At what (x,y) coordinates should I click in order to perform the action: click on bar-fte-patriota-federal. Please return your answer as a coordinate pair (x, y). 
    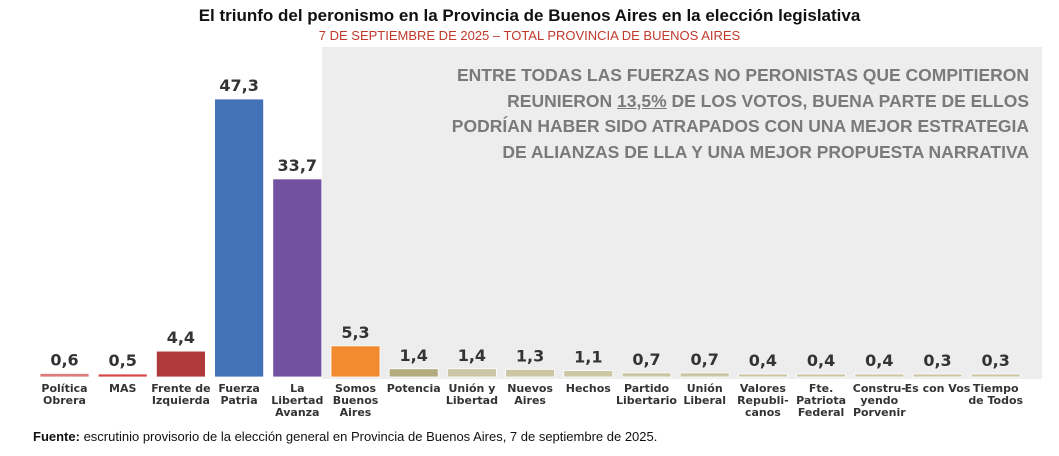
    Looking at the image, I should click on (821, 375).